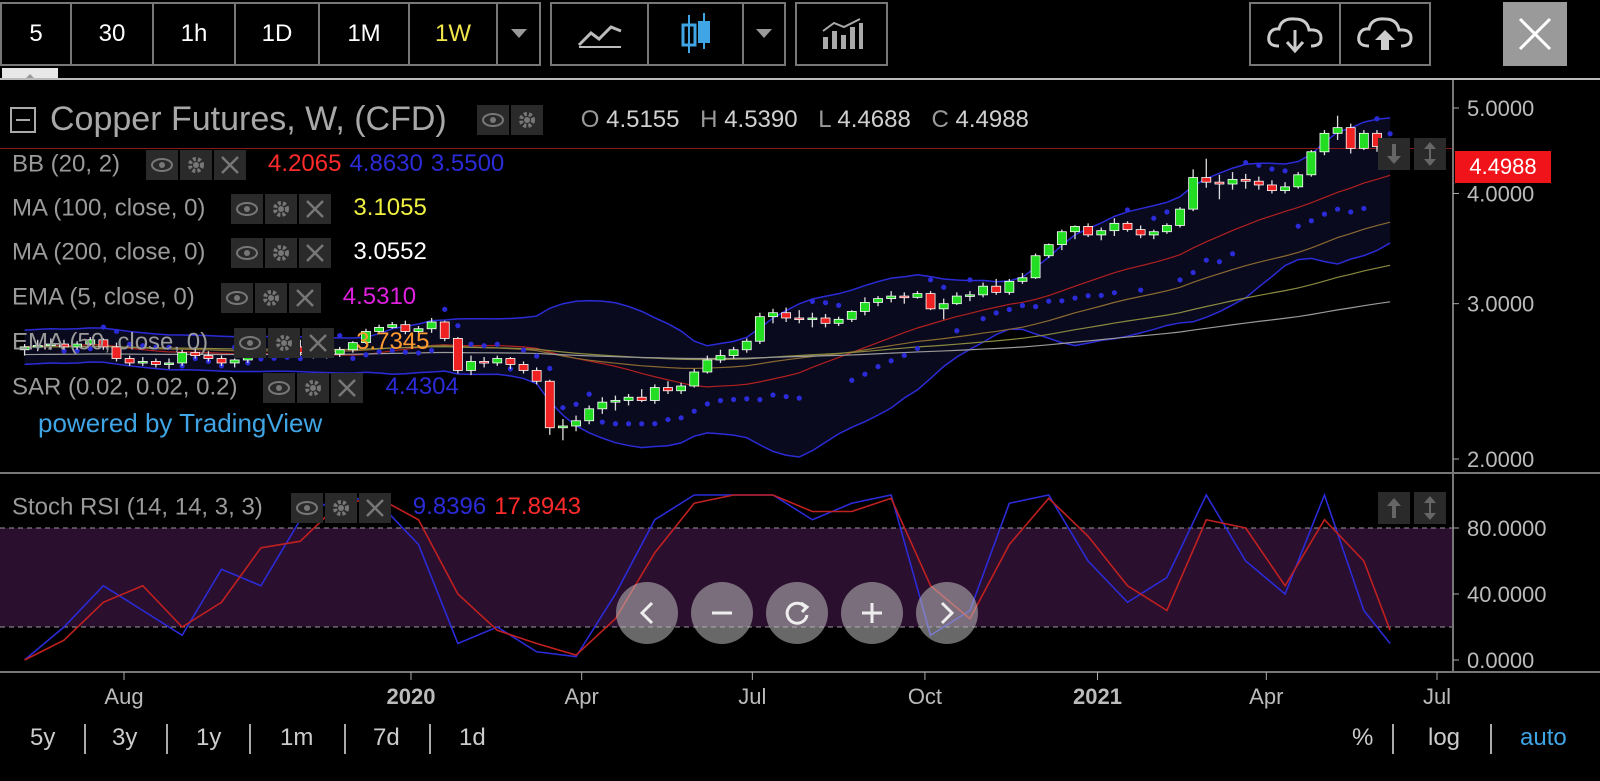 The width and height of the screenshot is (1600, 781). Describe the element at coordinates (449, 507) in the screenshot. I see `stoch-k-value: 9.8396` at that location.